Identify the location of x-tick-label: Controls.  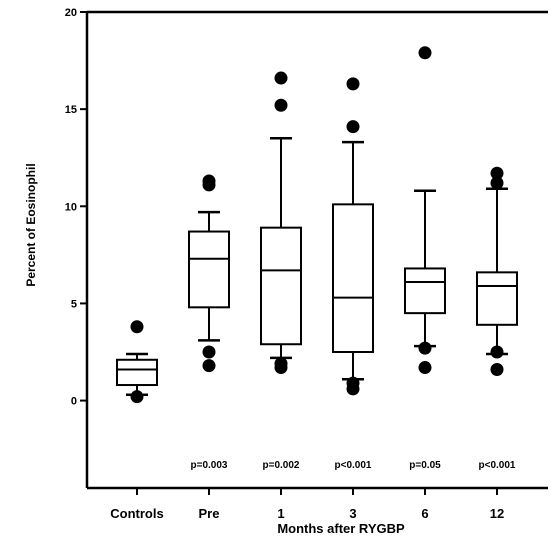
(136, 513).